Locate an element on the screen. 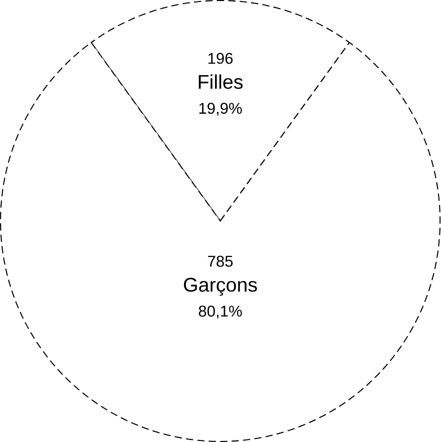  text: 80,1% is located at coordinates (220, 312).